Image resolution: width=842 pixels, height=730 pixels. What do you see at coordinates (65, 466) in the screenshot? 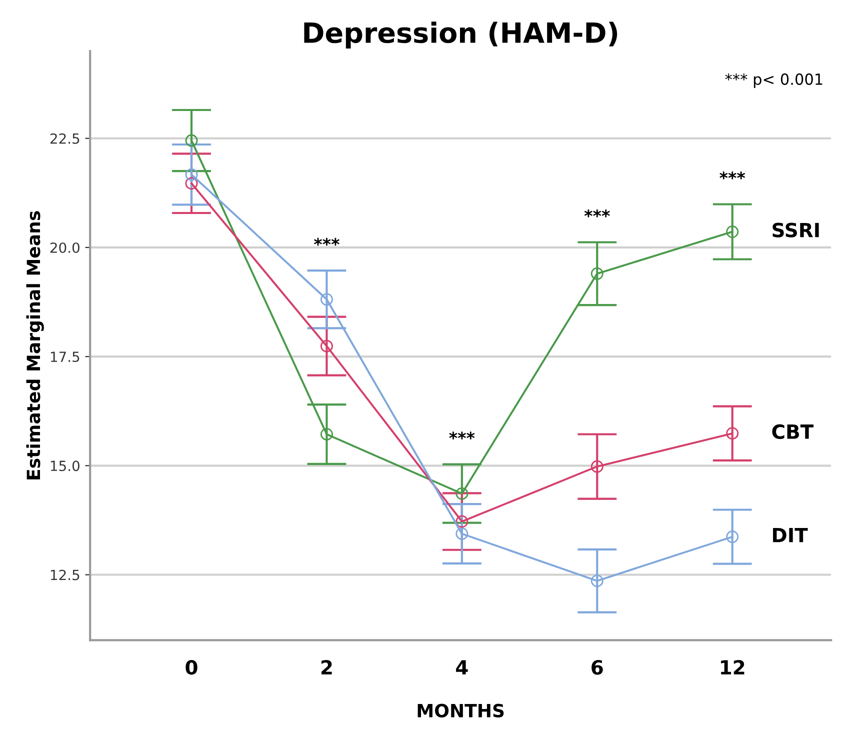
I see `y-tick-label: 15.0` at bounding box center [65, 466].